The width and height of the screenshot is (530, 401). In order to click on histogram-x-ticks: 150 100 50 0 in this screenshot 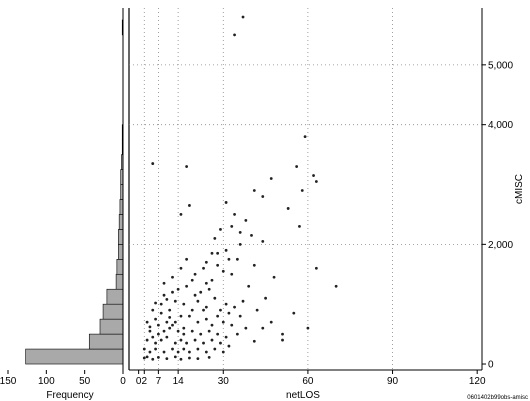, I will do `click(63, 378)`.